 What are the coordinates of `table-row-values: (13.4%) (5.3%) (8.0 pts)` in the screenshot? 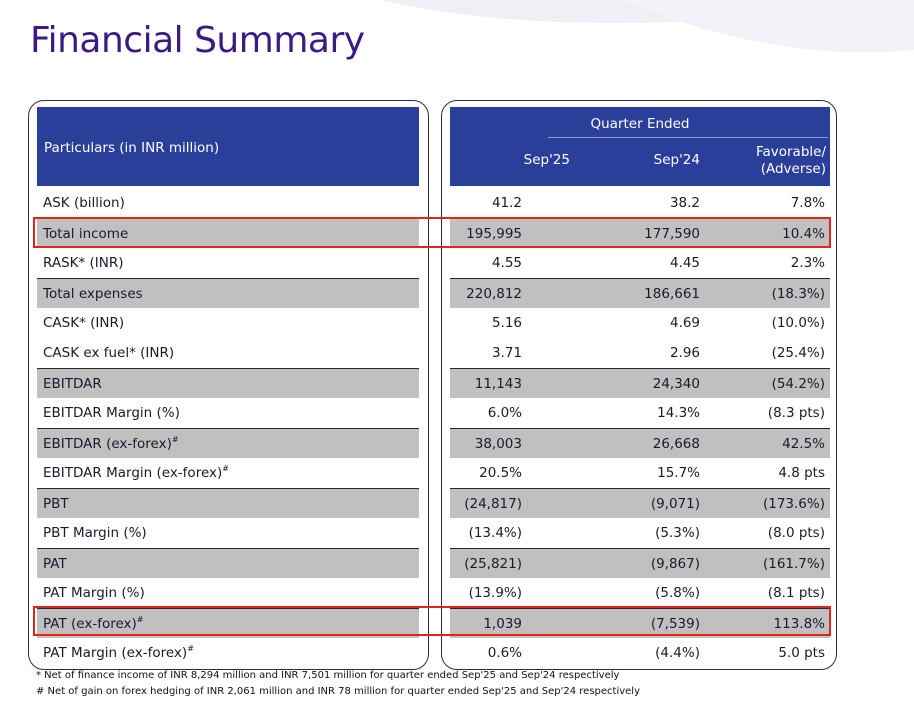 It's located at (640, 533).